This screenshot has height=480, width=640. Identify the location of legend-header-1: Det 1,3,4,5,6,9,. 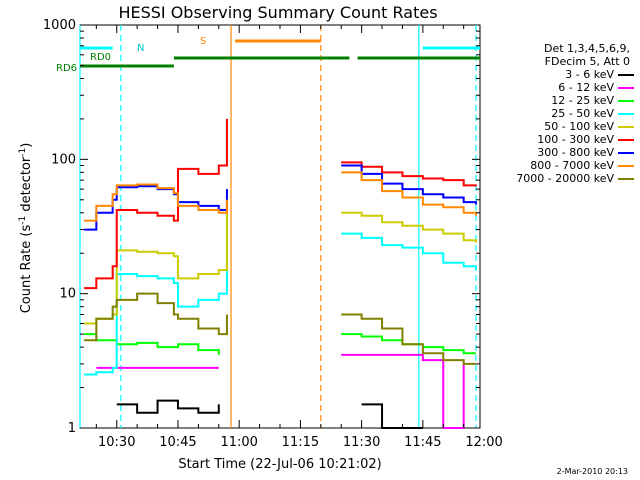
(586, 48).